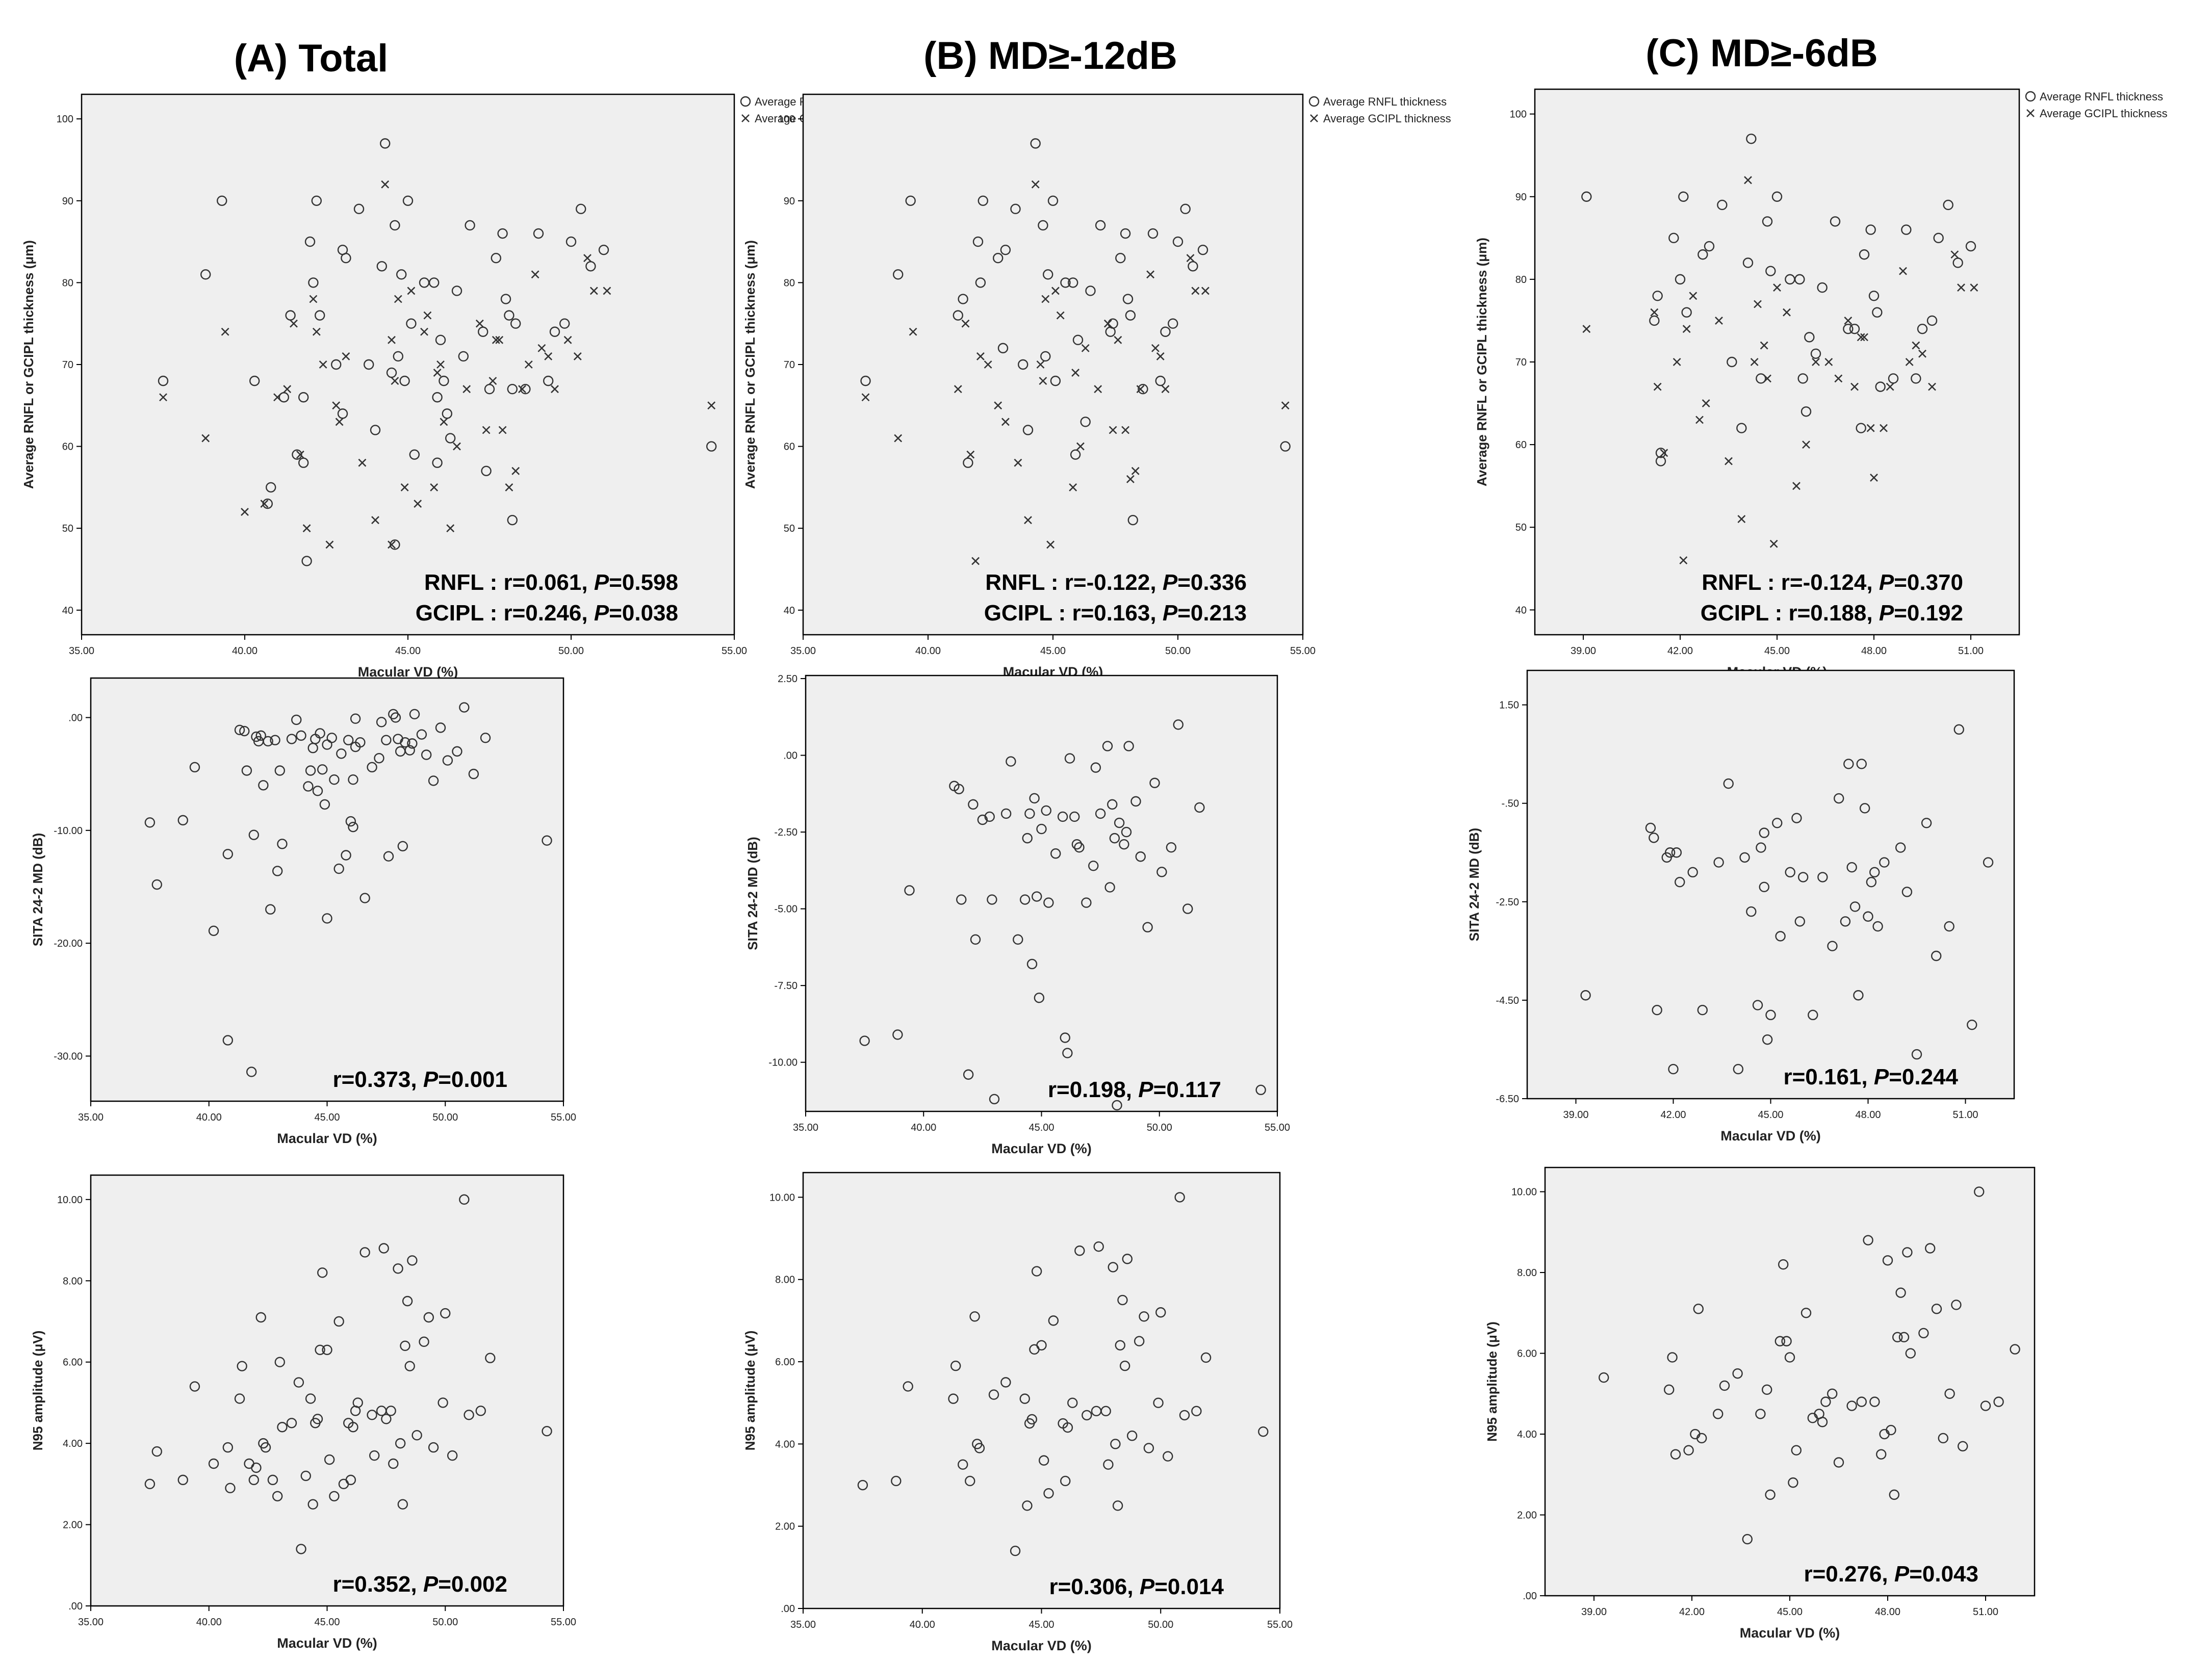 The width and height of the screenshot is (2212, 1662). Describe the element at coordinates (1575, 1115) in the screenshot. I see `x-tick-label: 39.00` at that location.